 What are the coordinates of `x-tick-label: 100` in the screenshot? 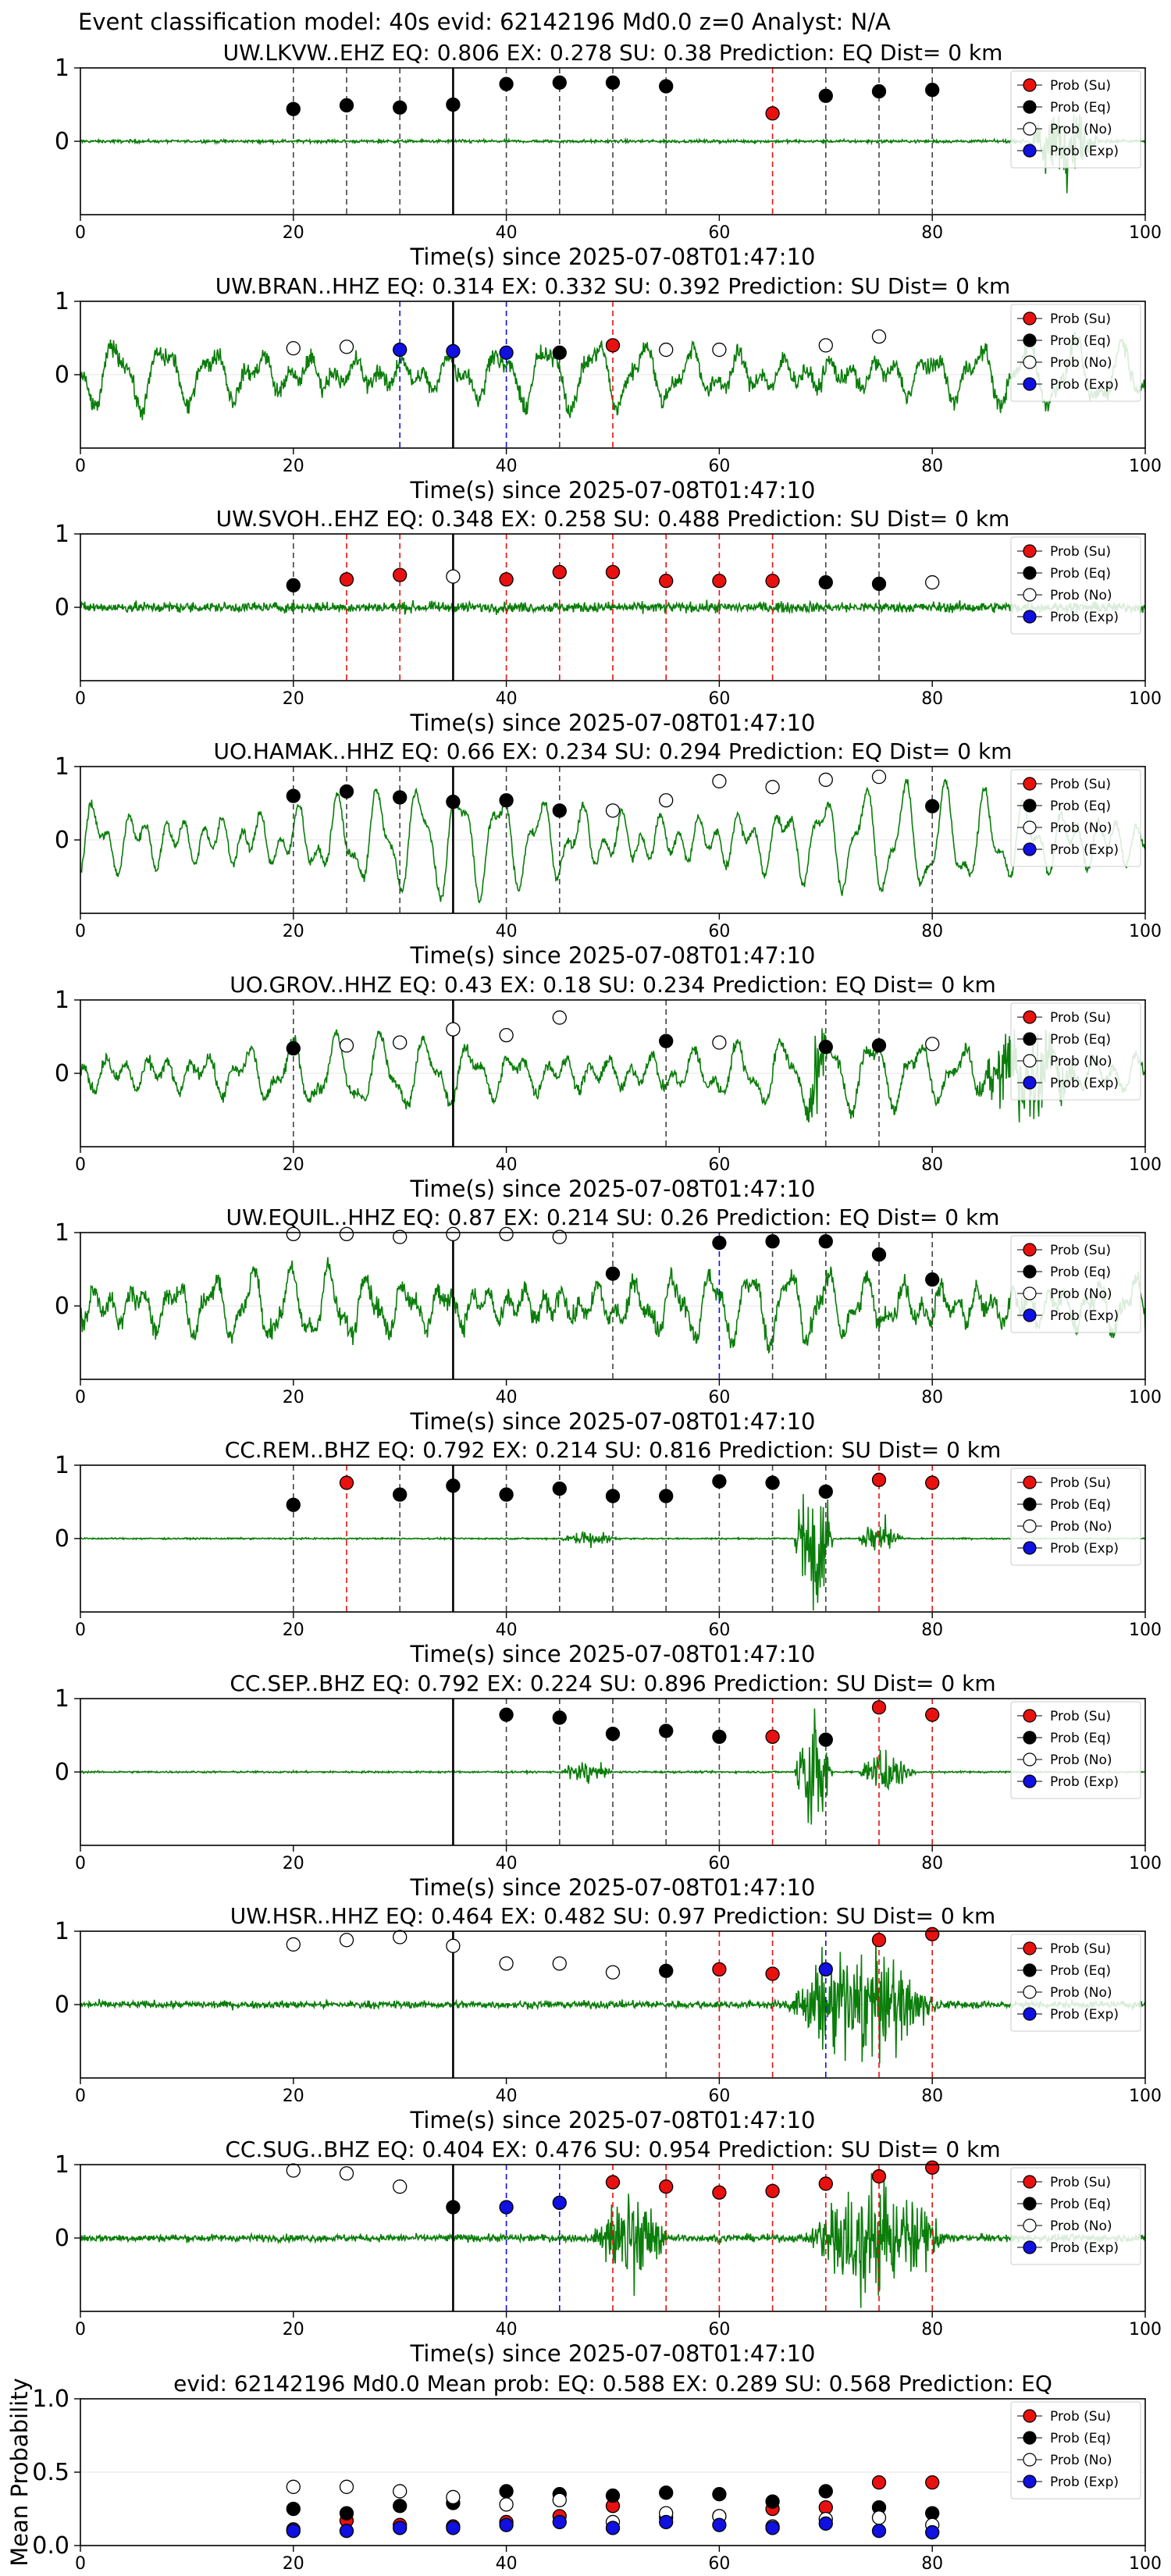 It's located at (1145, 466).